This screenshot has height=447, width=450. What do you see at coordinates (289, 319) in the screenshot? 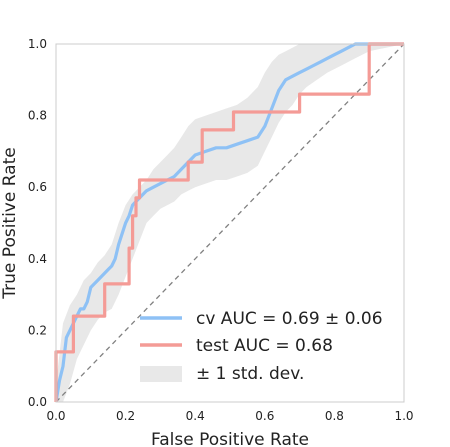
I see `legend-label: cv AUC = 0.69 ± 0.06` at bounding box center [289, 319].